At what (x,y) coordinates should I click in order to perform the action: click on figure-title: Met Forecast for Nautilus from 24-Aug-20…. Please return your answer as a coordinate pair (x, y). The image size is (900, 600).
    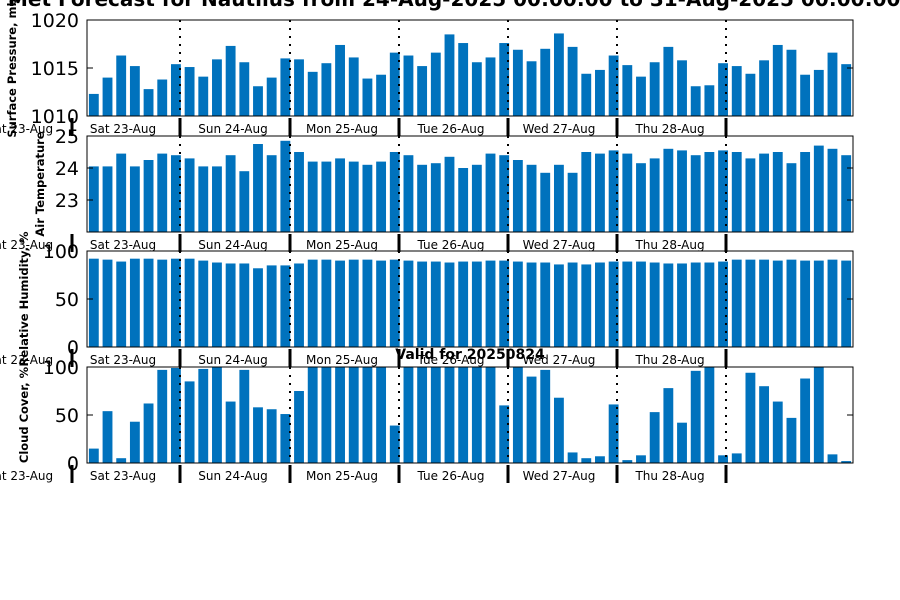
    Looking at the image, I should click on (454, 5).